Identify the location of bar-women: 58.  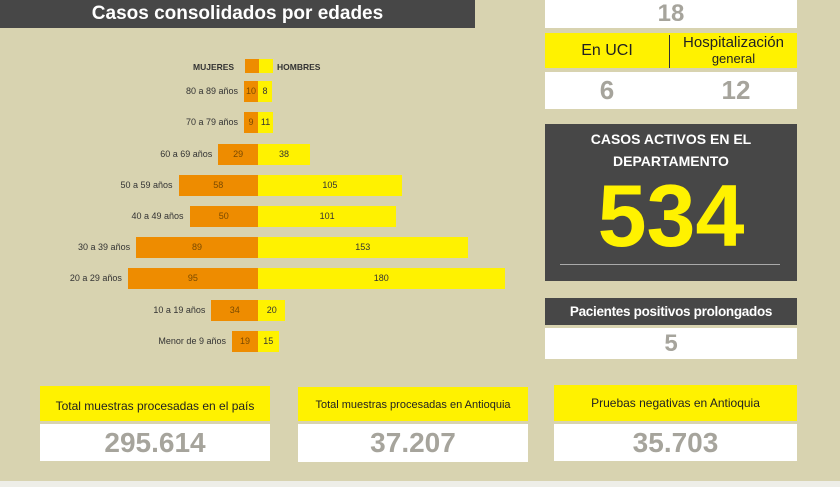
(218, 185).